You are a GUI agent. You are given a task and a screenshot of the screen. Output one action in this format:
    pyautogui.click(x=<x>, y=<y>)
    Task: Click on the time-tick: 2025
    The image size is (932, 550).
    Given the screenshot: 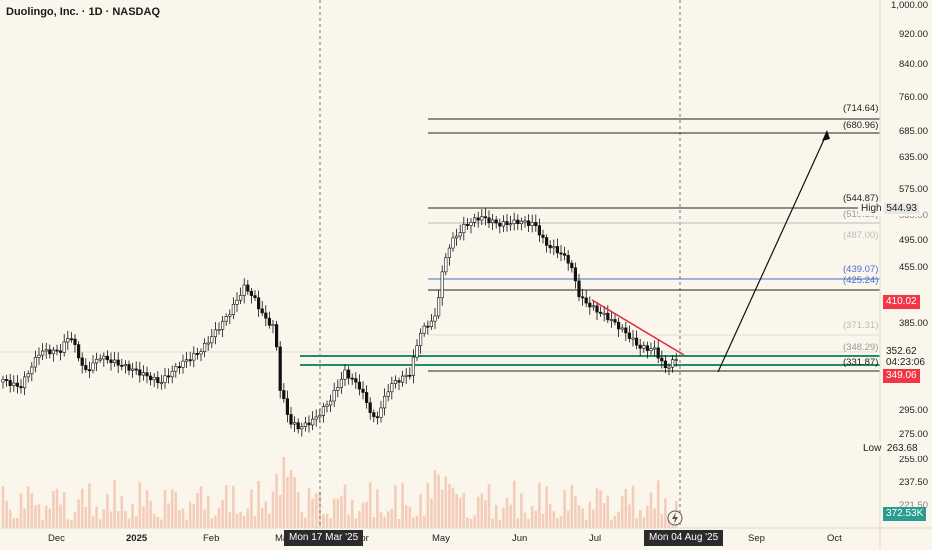 What is the action you would take?
    pyautogui.click(x=137, y=538)
    